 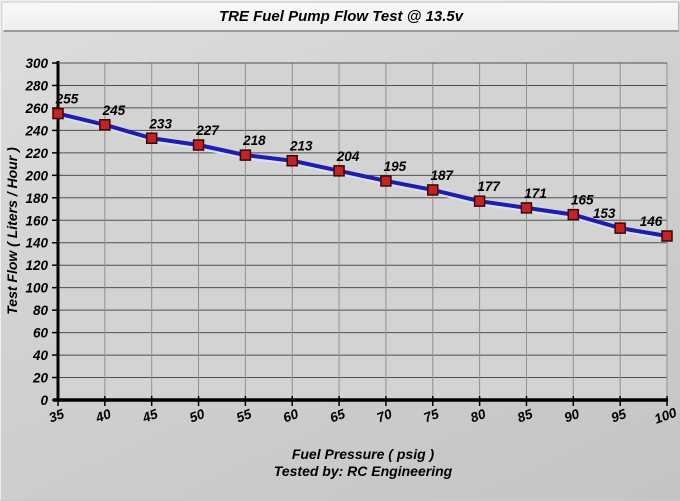 What do you see at coordinates (572, 415) in the screenshot?
I see `x-tick-label: 90` at bounding box center [572, 415].